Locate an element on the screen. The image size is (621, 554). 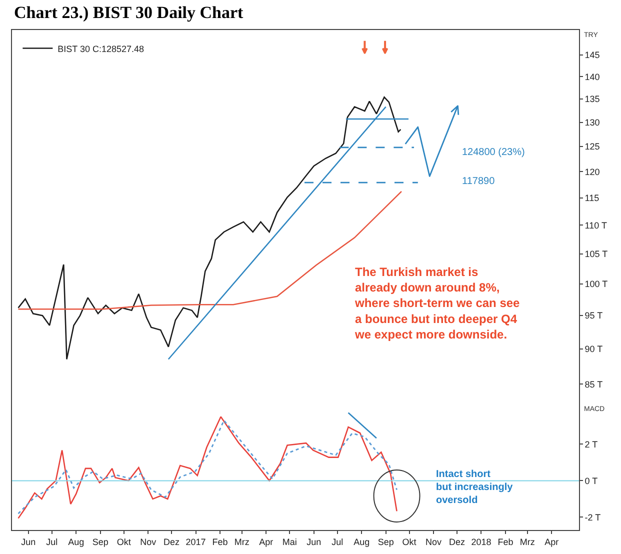
y-tick-label: 110 T is located at coordinates (596, 225).